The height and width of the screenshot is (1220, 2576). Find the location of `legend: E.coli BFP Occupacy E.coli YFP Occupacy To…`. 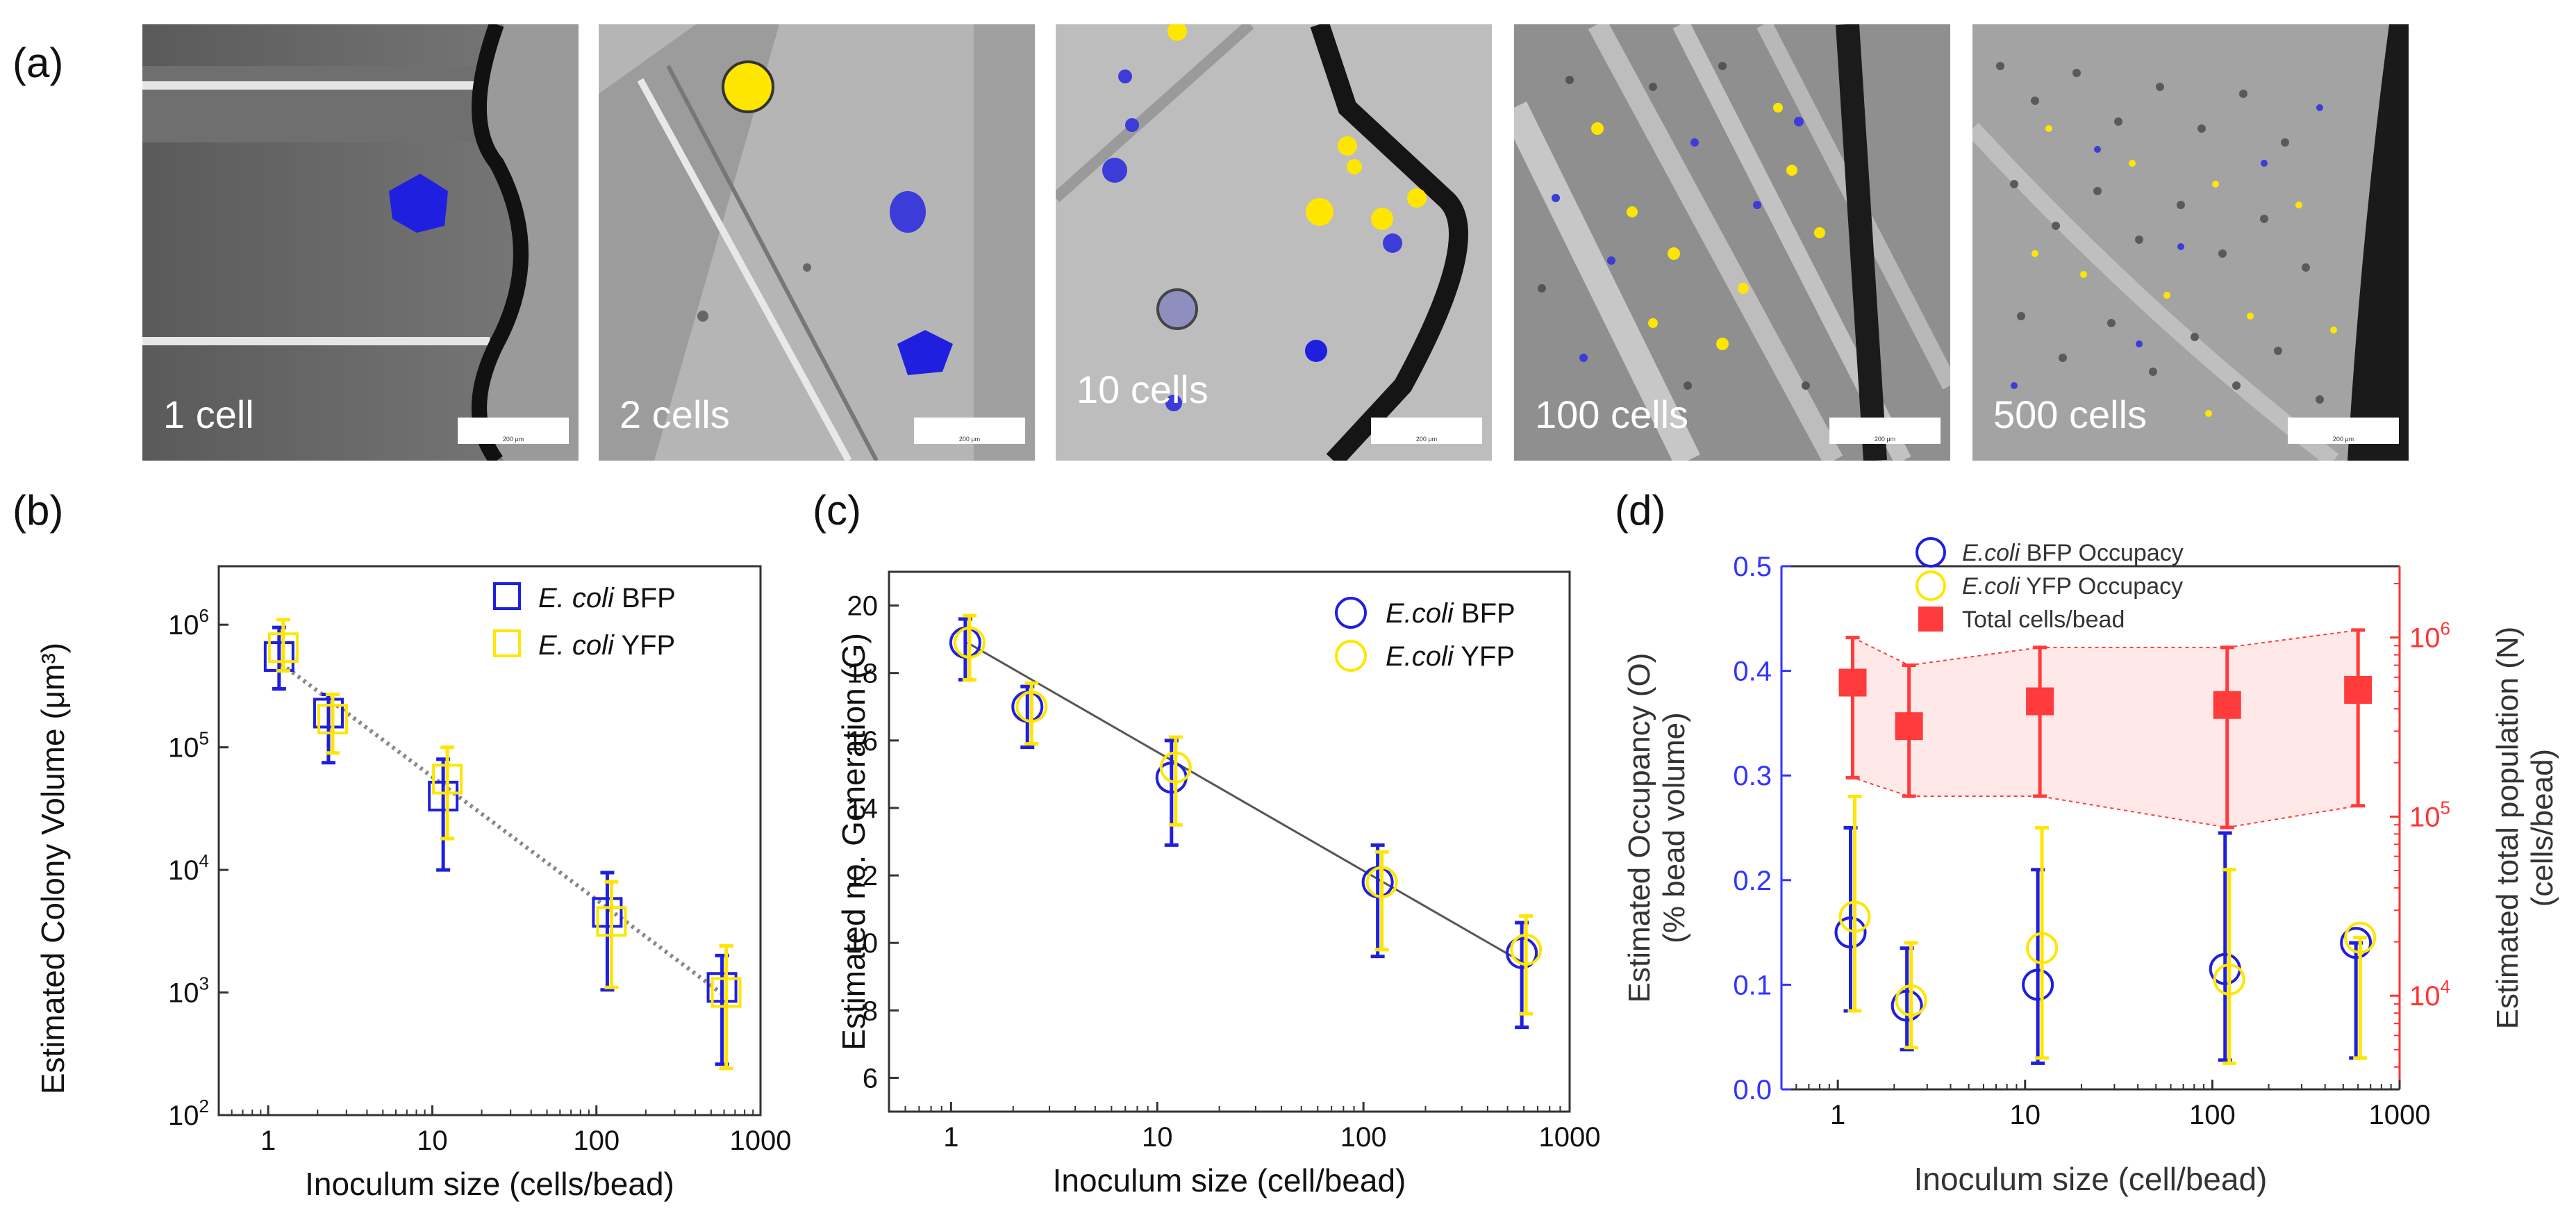

legend: E.coli BFP Occupacy E.coli YFP Occupacy To… is located at coordinates (2050, 585).